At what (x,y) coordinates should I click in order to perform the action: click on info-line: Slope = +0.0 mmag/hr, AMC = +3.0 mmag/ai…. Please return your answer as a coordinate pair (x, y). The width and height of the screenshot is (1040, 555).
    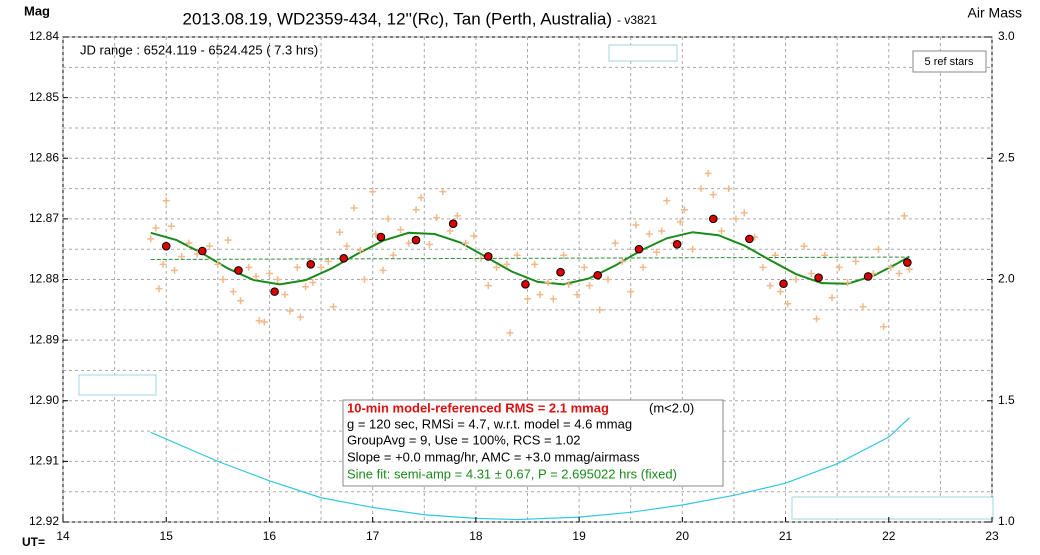
    Looking at the image, I should click on (493, 456).